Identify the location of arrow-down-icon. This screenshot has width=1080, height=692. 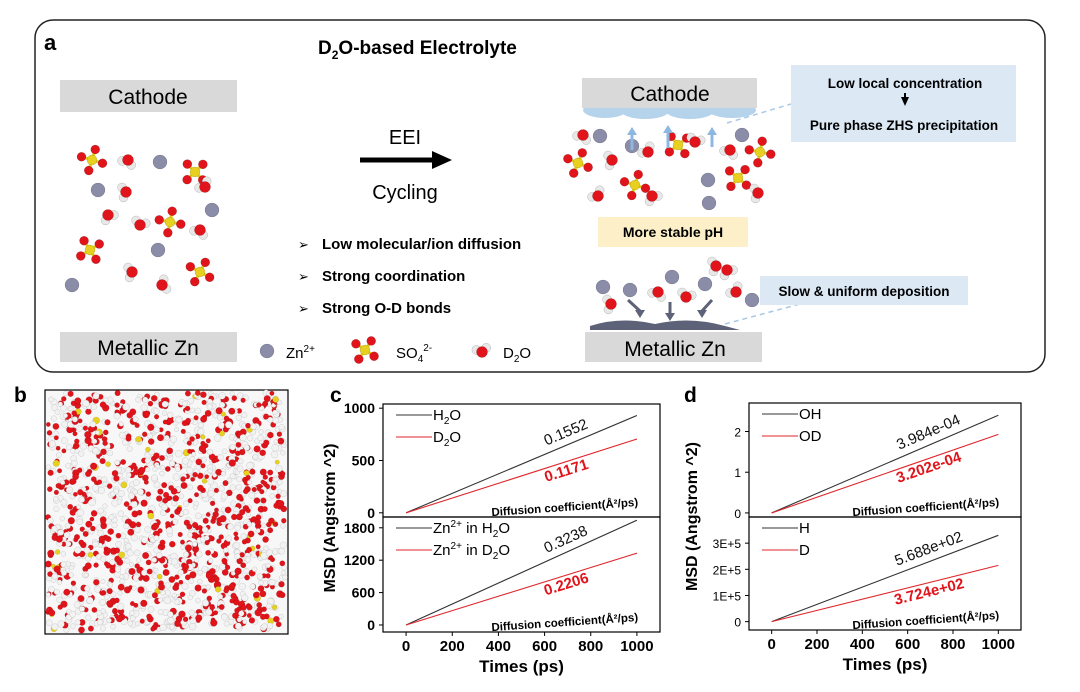
(635, 308).